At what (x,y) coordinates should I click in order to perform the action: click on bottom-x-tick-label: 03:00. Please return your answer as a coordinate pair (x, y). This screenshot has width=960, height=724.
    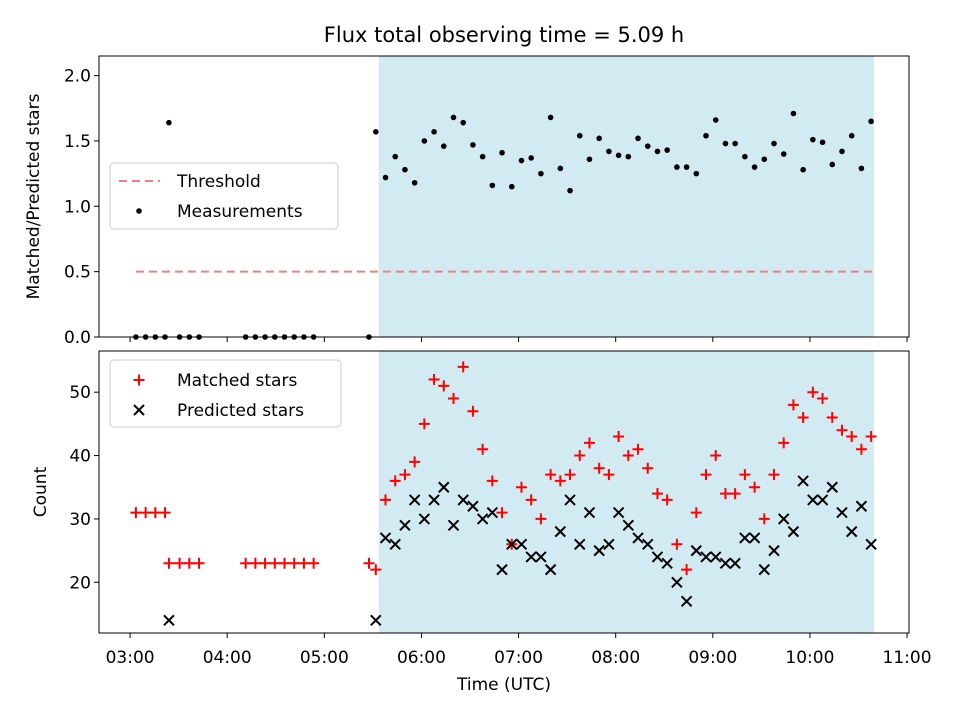
    Looking at the image, I should click on (130, 658).